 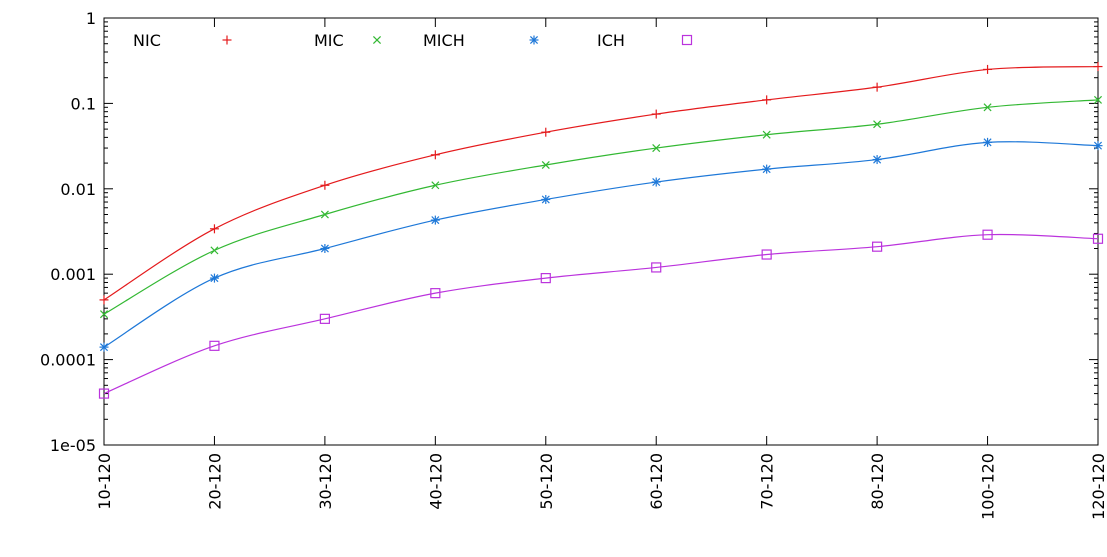 I want to click on x-tick-label: 40-120, so click(x=435, y=481).